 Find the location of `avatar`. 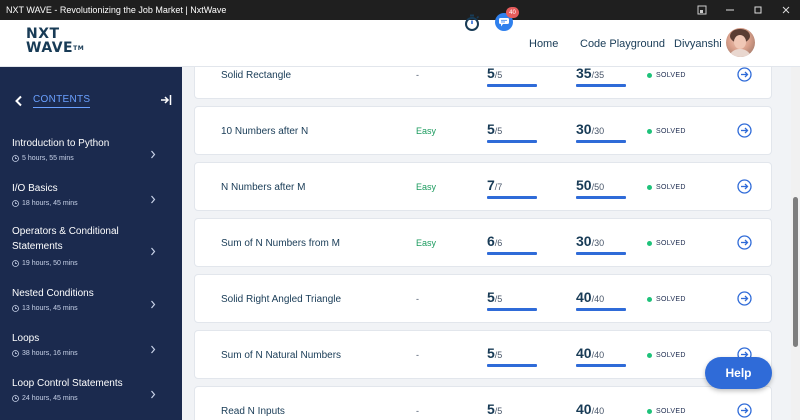

avatar is located at coordinates (740, 42).